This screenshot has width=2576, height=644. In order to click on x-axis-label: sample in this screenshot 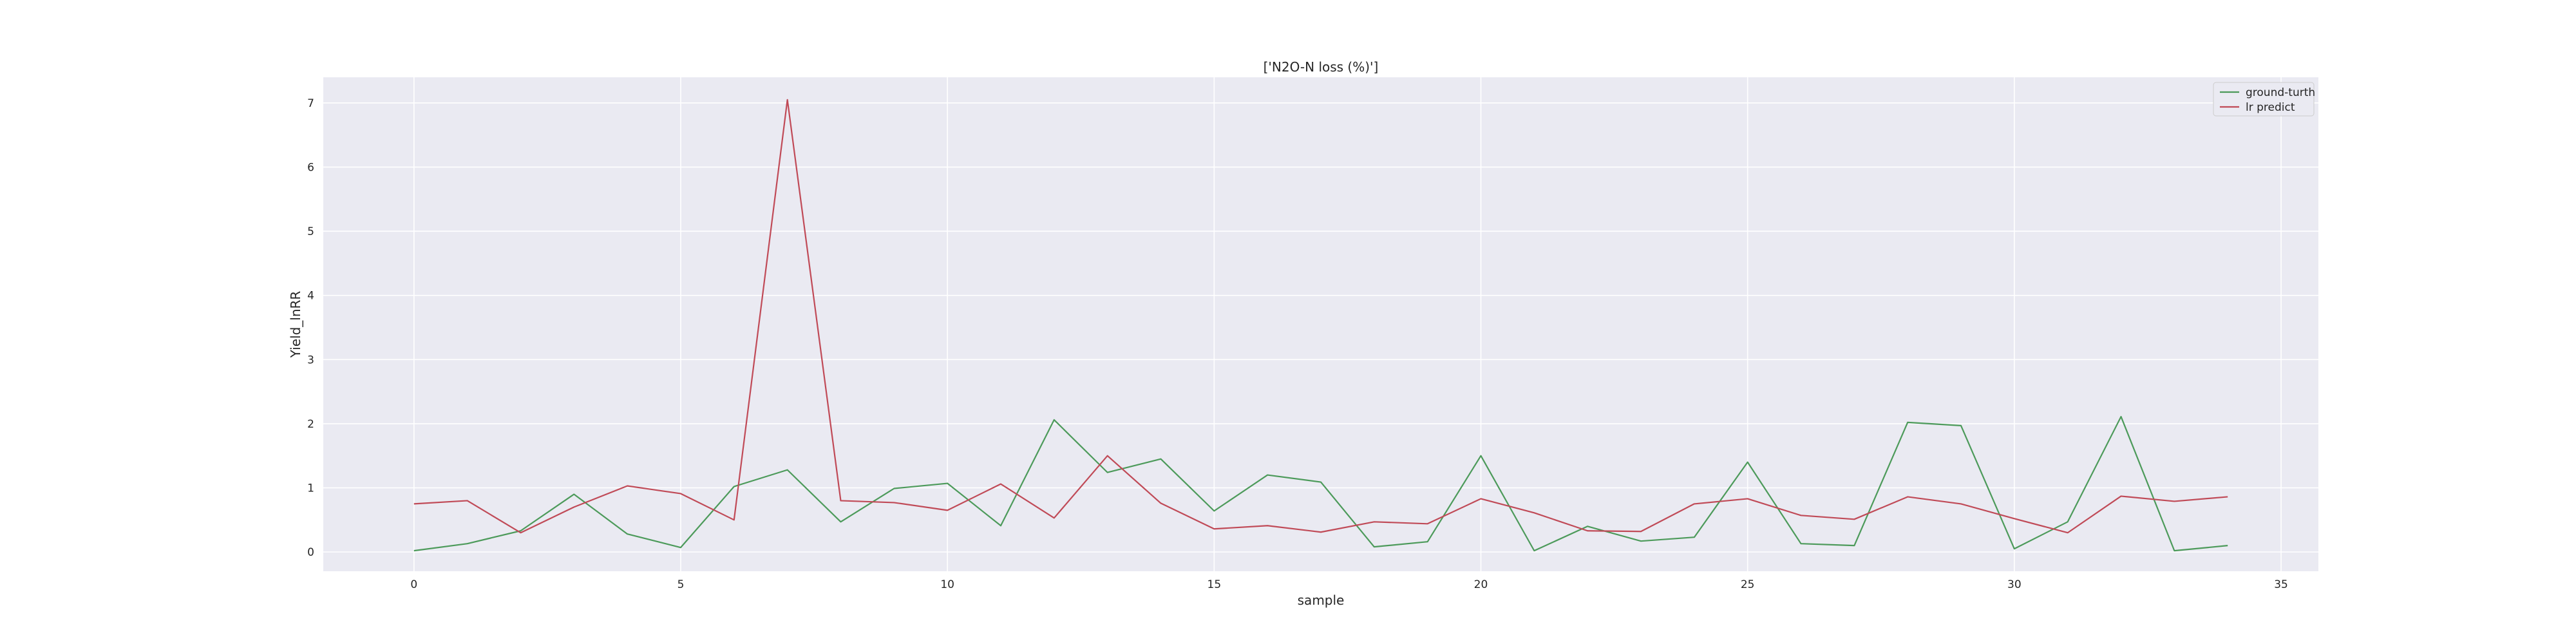, I will do `click(1321, 600)`.